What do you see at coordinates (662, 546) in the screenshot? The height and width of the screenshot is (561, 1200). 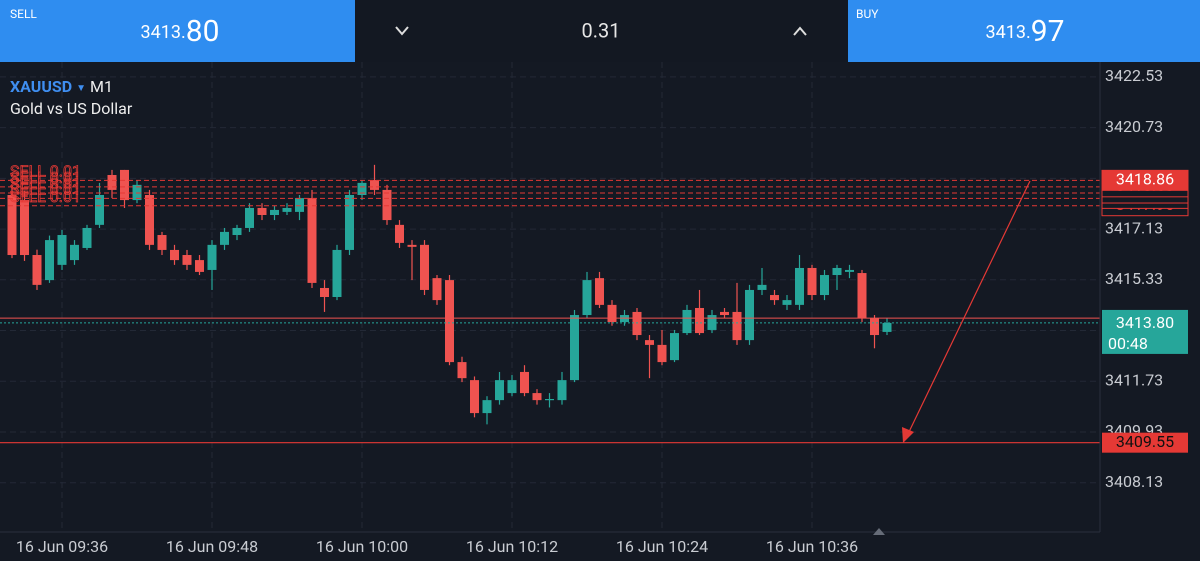 I see `x-tick-label: 16 Jun 10:24` at bounding box center [662, 546].